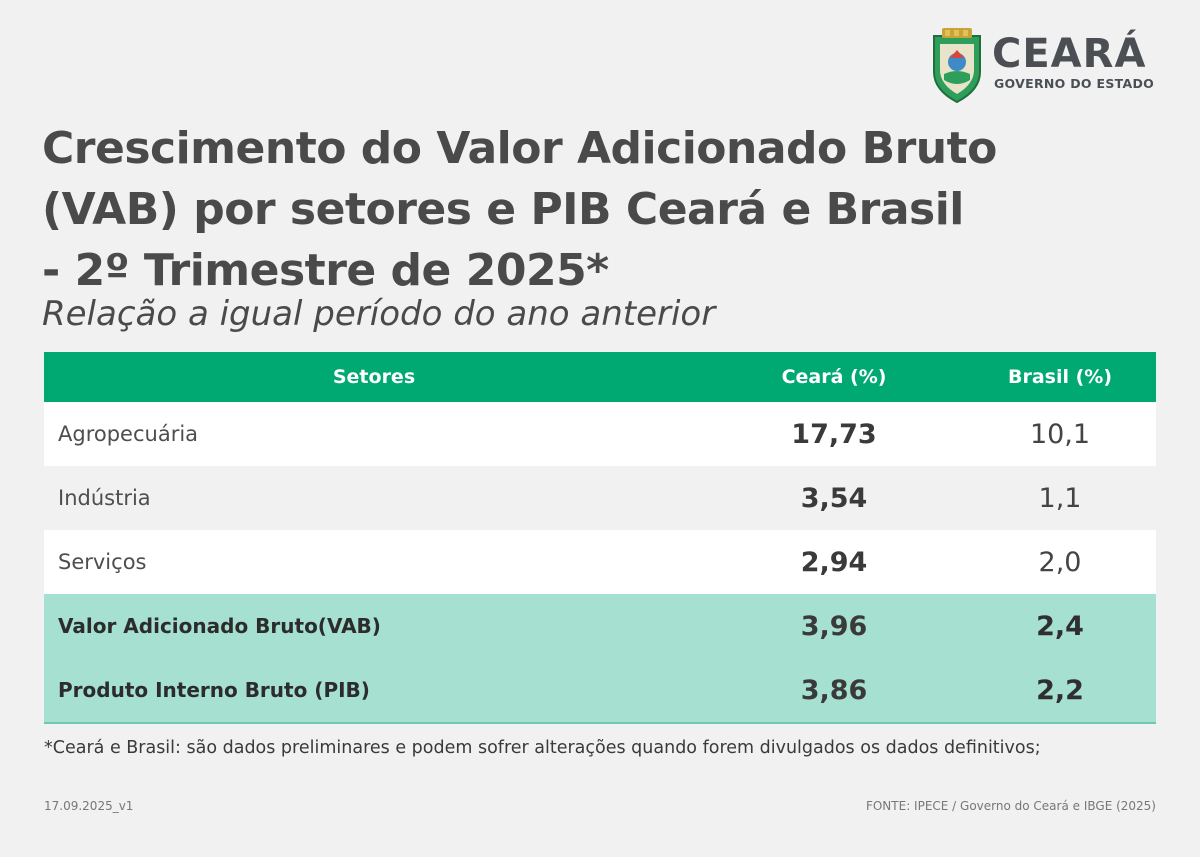  Describe the element at coordinates (214, 690) in the screenshot. I see `row-label: Produto Interno Bruto (PIB)` at that location.